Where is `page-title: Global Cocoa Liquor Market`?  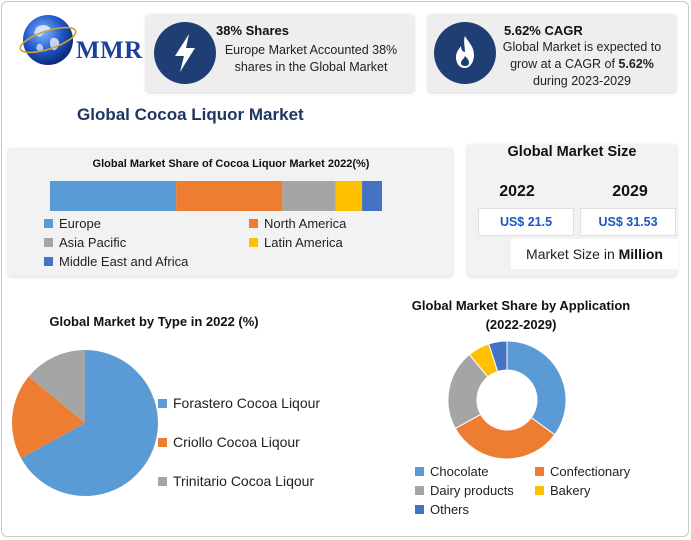
page-title: Global Cocoa Liquor Market is located at coordinates (190, 114).